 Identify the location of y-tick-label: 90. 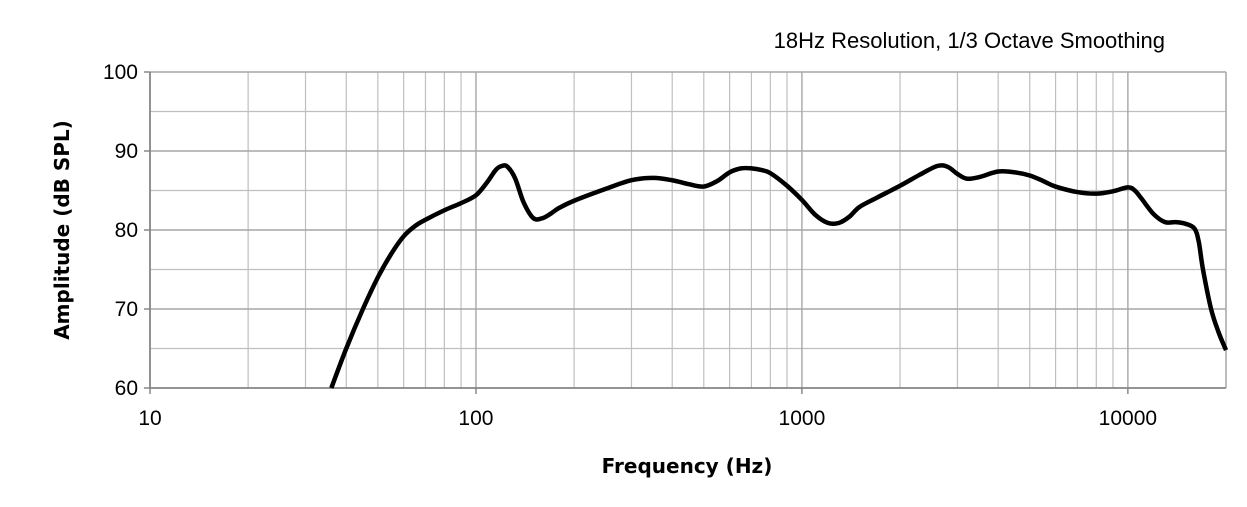
(126, 151).